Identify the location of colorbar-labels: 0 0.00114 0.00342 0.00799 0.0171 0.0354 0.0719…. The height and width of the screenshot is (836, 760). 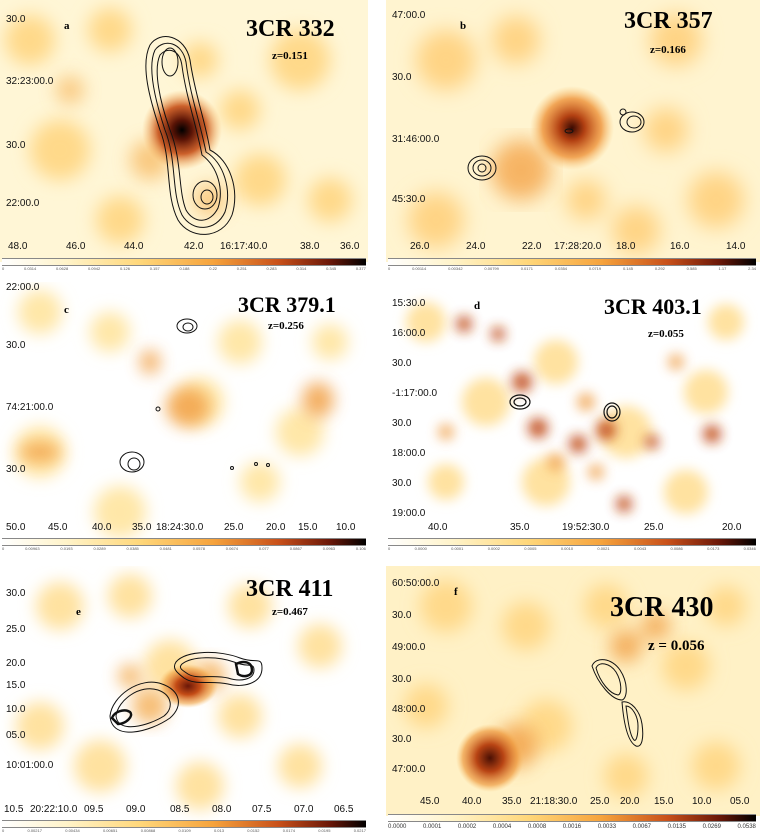
(572, 268).